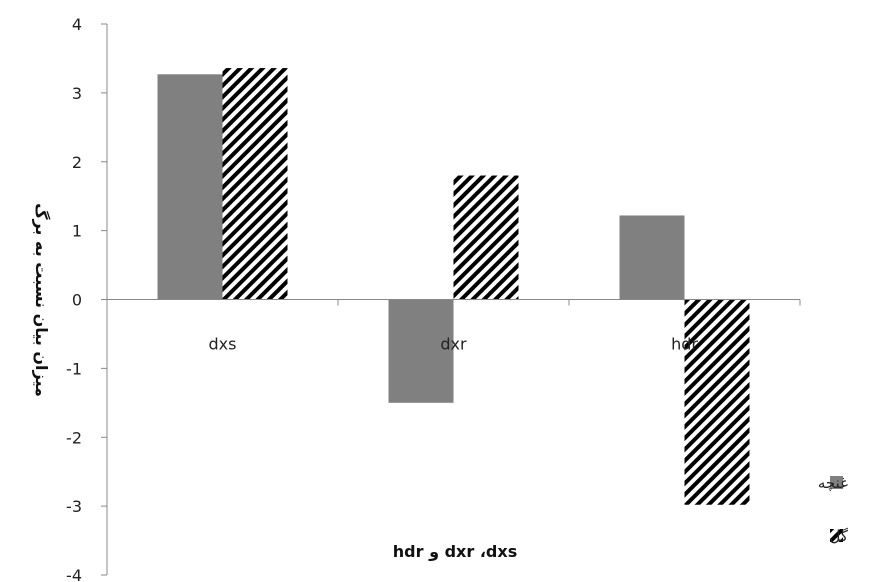 The width and height of the screenshot is (892, 582). Describe the element at coordinates (77, 231) in the screenshot. I see `y-tick-label: 1` at that location.